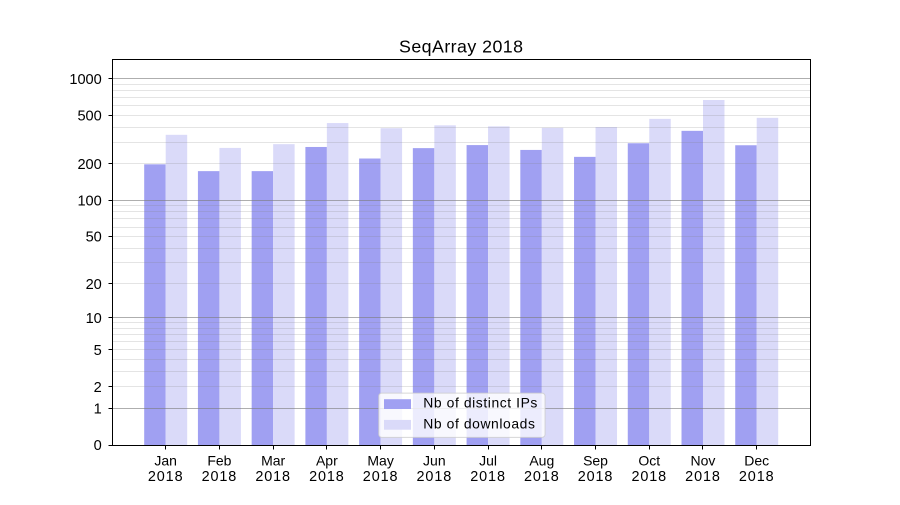 The image size is (900, 505). What do you see at coordinates (85, 80) in the screenshot?
I see `svg-text: 1000` at bounding box center [85, 80].